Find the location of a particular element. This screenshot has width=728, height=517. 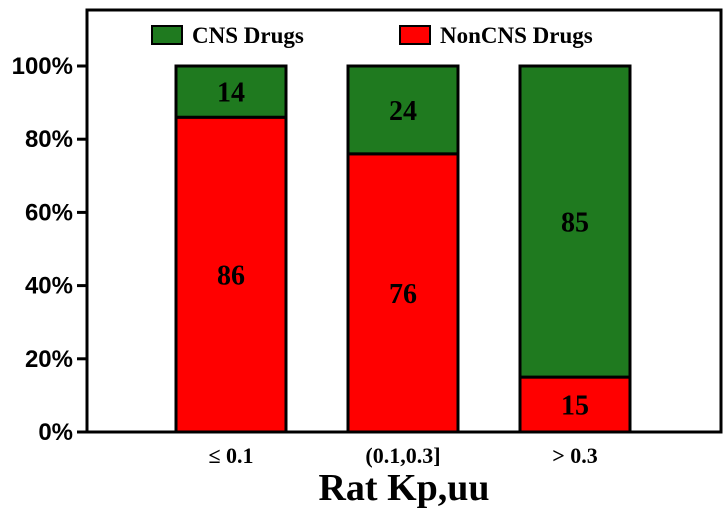

data-label: 76 is located at coordinates (403, 294).